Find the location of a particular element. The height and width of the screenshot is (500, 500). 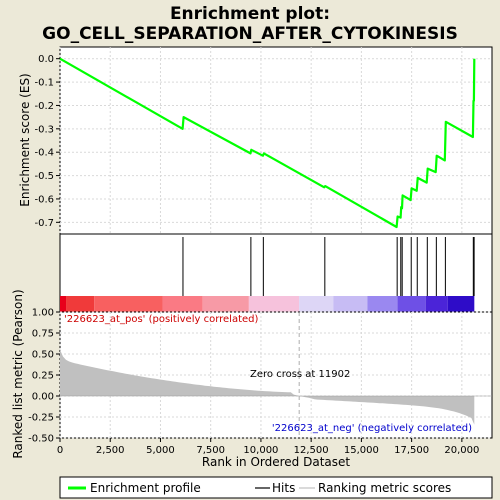

metric-tick-label: 1.00 is located at coordinates (43, 313).